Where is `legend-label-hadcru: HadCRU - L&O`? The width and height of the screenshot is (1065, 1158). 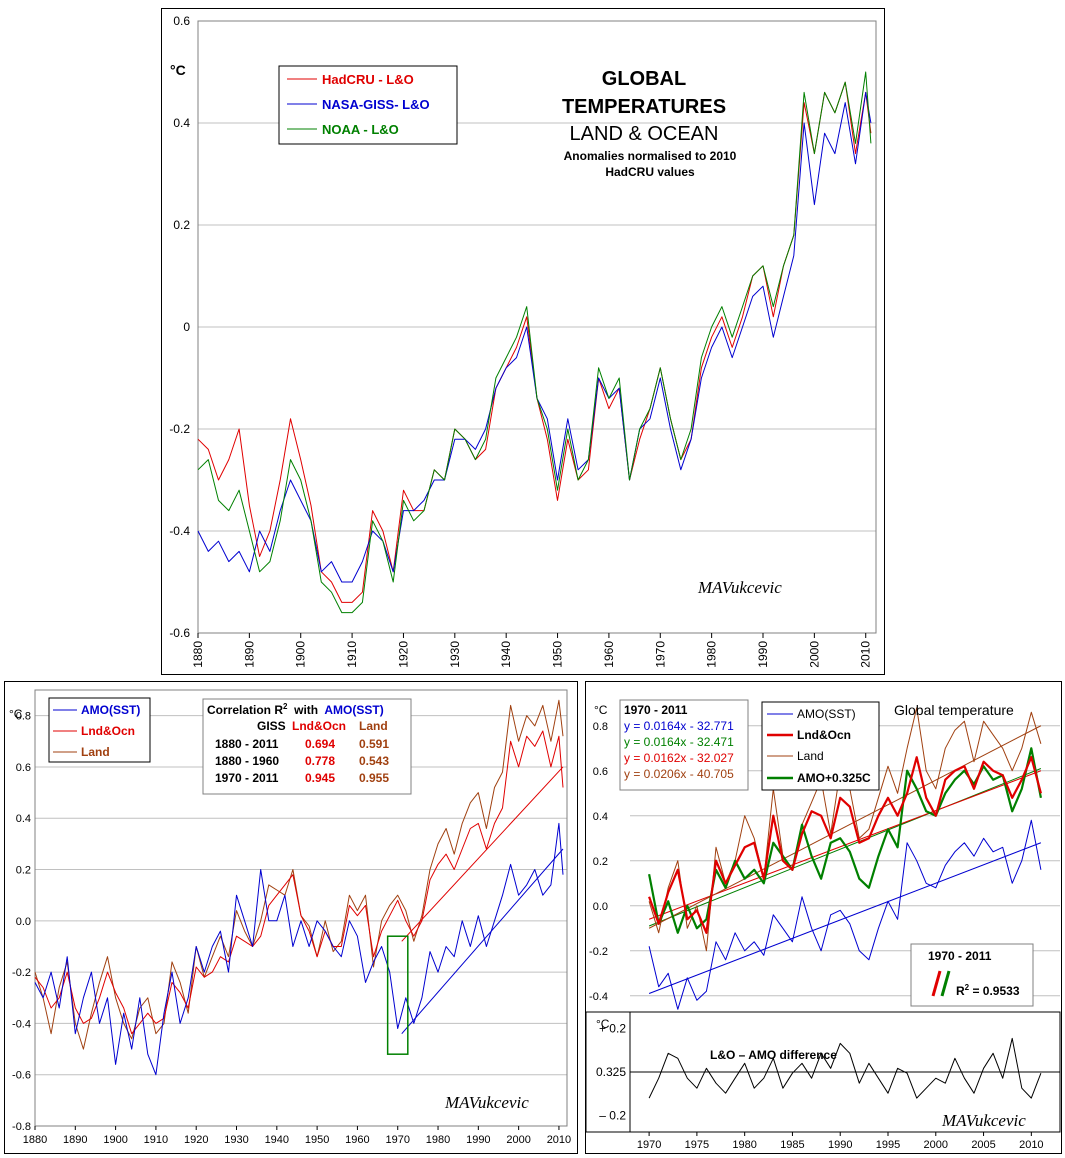 legend-label-hadcru: HadCRU - L&O is located at coordinates (368, 79).